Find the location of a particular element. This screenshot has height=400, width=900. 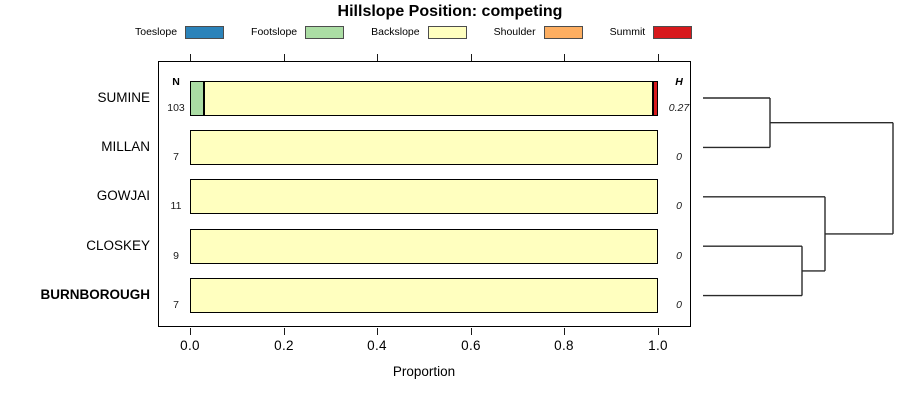

axis-tick-label: 0.4 is located at coordinates (377, 345).